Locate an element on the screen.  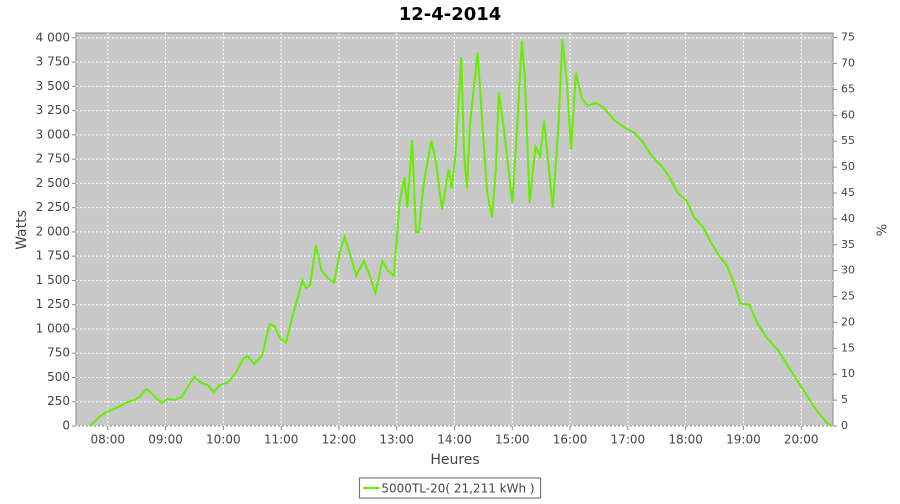
x-tick-label: 12:00 is located at coordinates (339, 440).